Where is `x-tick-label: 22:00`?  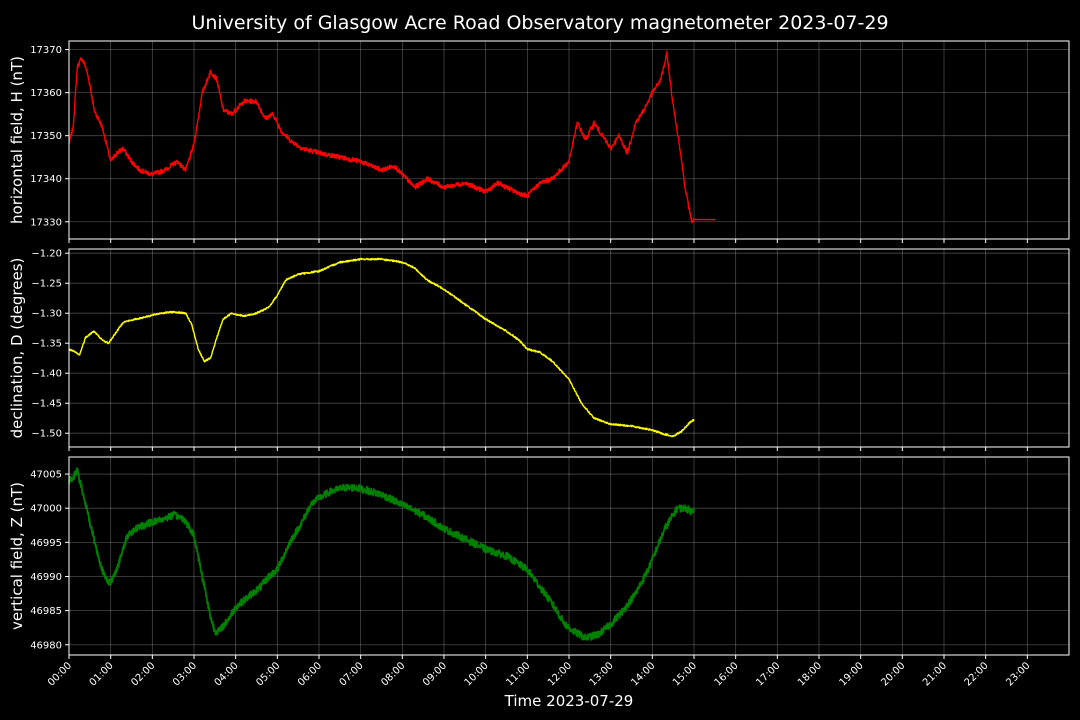 x-tick-label: 22:00 is located at coordinates (977, 674).